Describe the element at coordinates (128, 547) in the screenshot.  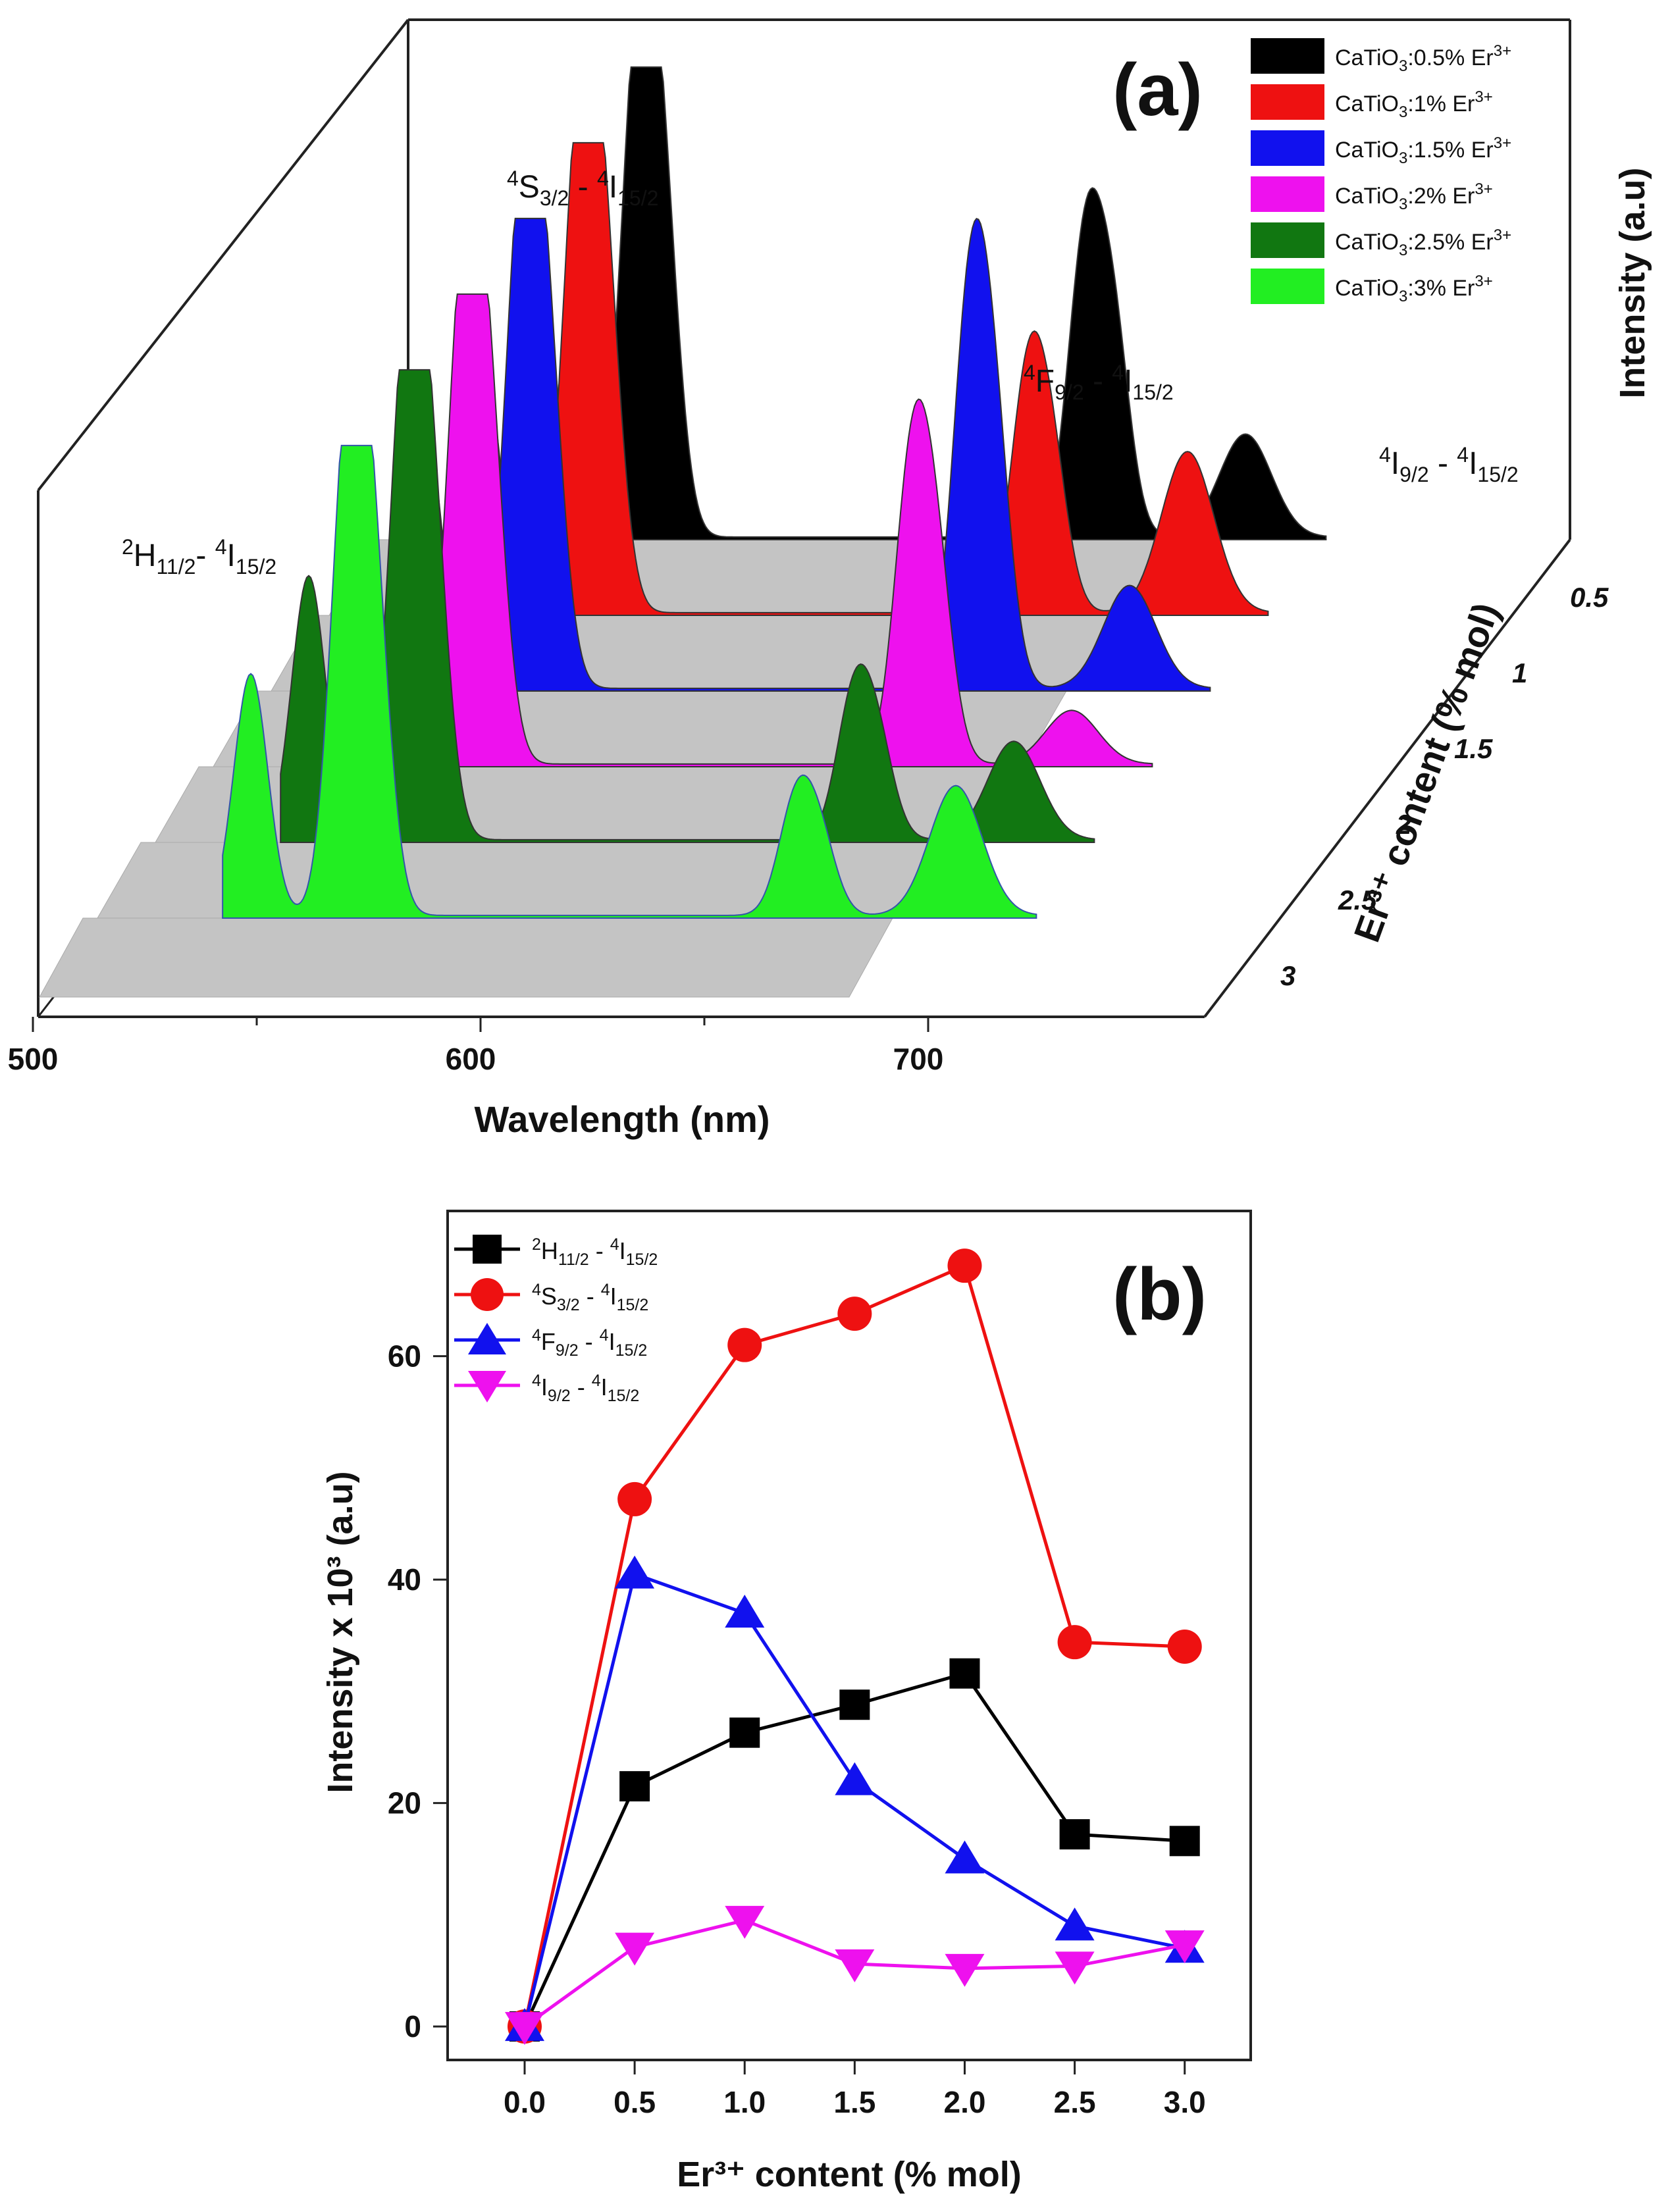
I see `label-sup: 2` at that location.